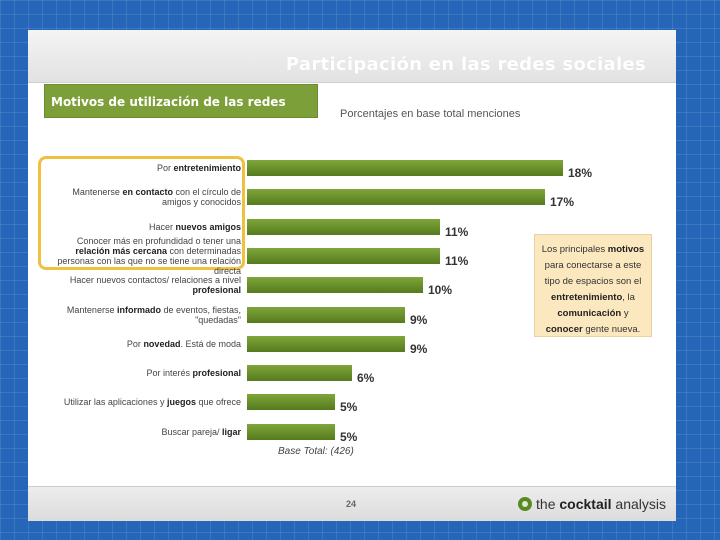  I want to click on category-label: Hacer nuevos amigos, so click(194, 227).